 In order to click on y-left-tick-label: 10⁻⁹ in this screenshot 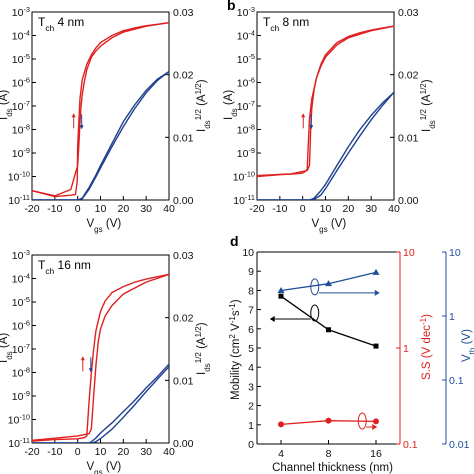, I will do `click(21, 153)`.